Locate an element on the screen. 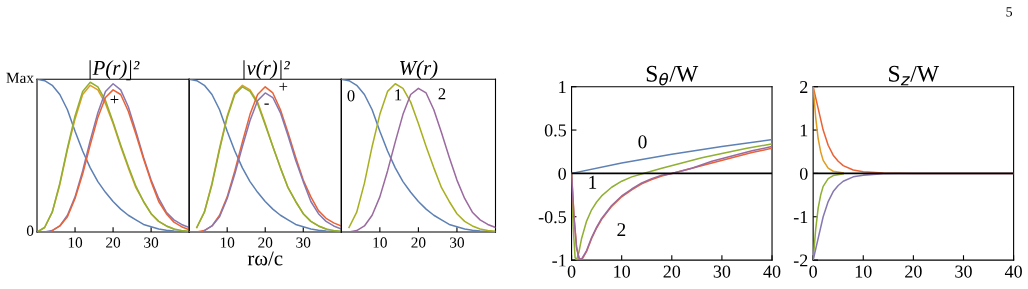  x-axis-title: rω/c is located at coordinates (265, 258).